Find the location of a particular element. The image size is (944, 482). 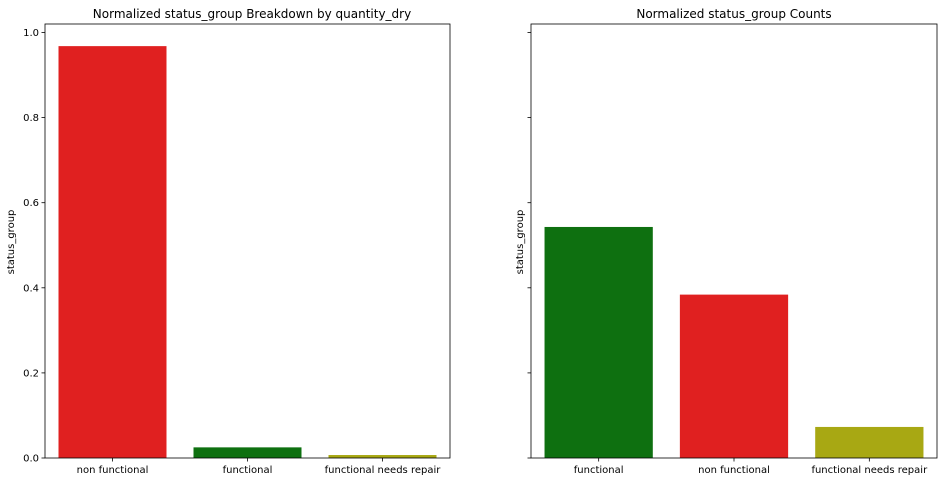

left-y-tick-label: 1.0 is located at coordinates (31, 33).